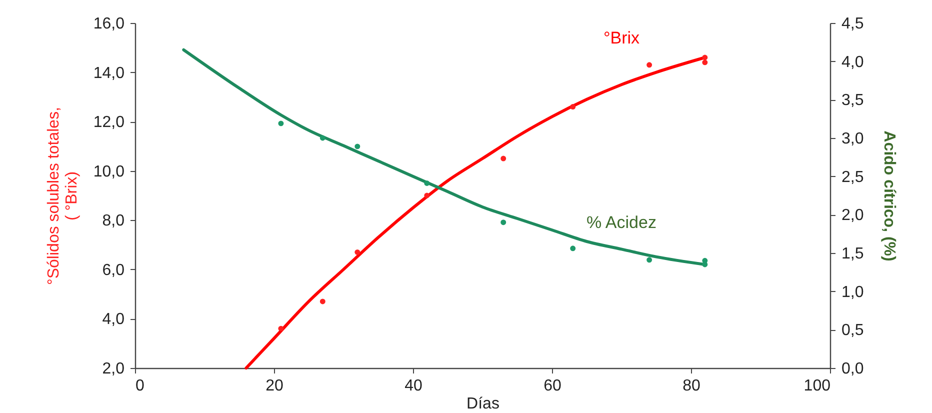 This screenshot has height=413, width=932. What do you see at coordinates (853, 254) in the screenshot?
I see `y2-tick-label: 1,5` at bounding box center [853, 254].